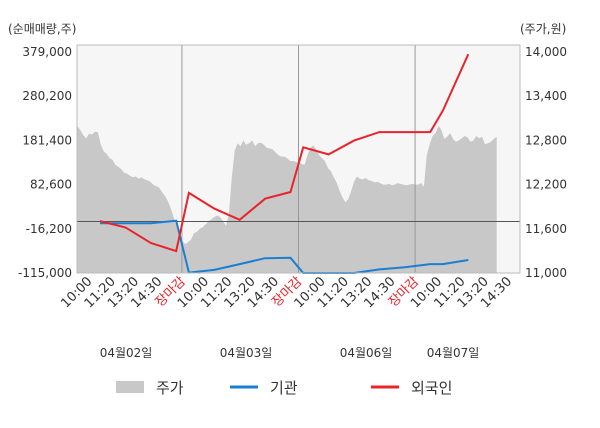  I want to click on right-axis-unit: (주가,원), so click(543, 29).